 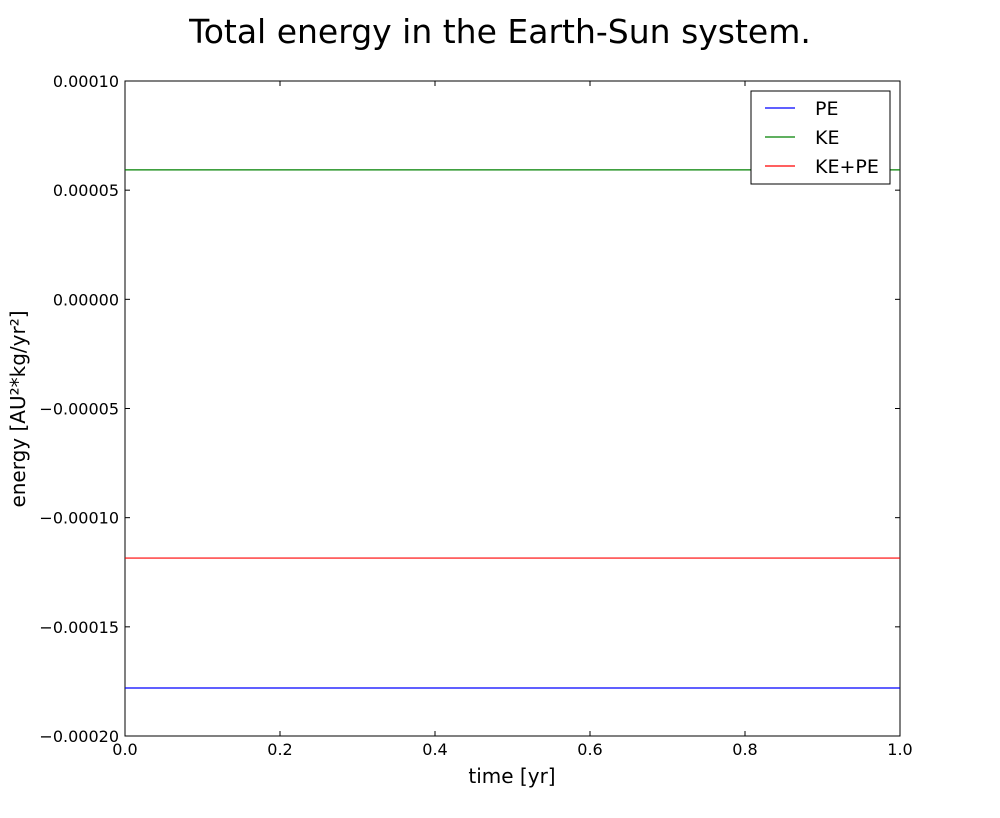 I want to click on y-tick-label: −0.00010, so click(x=79, y=518).